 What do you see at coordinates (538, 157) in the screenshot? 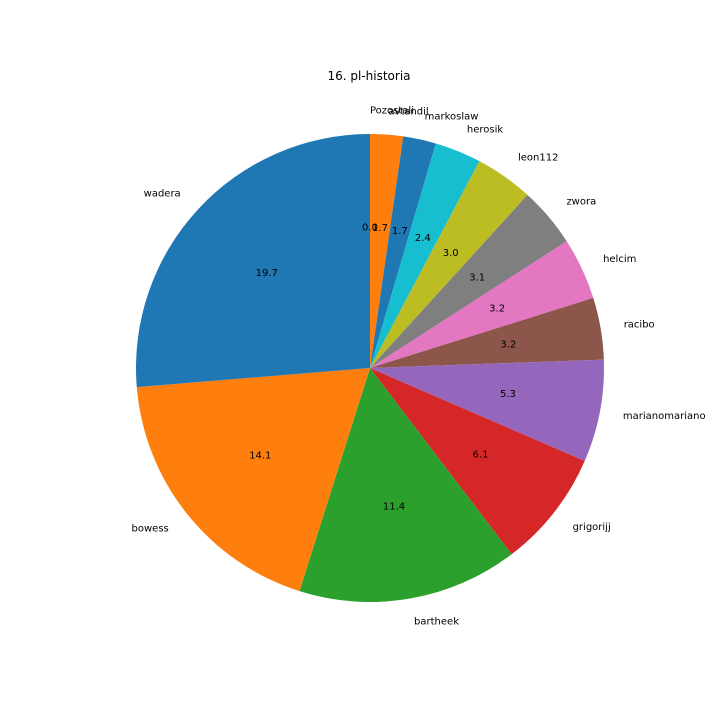
I see `slice-label-leon112: leon112` at bounding box center [538, 157].